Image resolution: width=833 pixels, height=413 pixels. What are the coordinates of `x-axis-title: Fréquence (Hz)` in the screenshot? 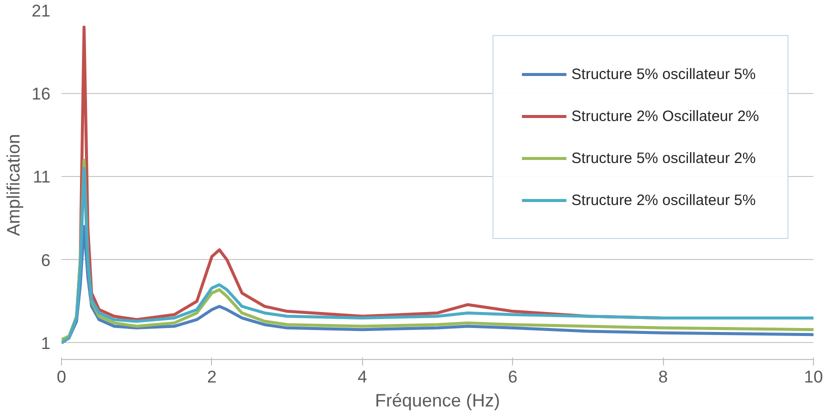 It's located at (437, 400).